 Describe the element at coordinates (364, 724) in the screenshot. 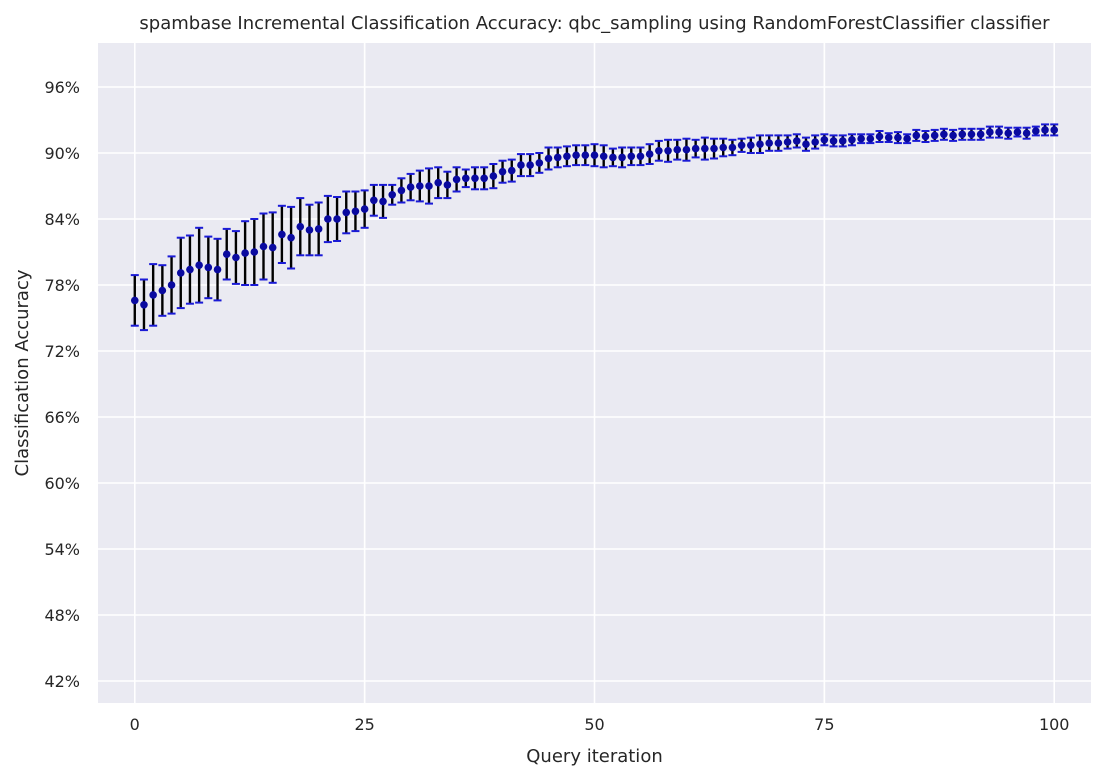

I see `x-tick-label: 25` at that location.